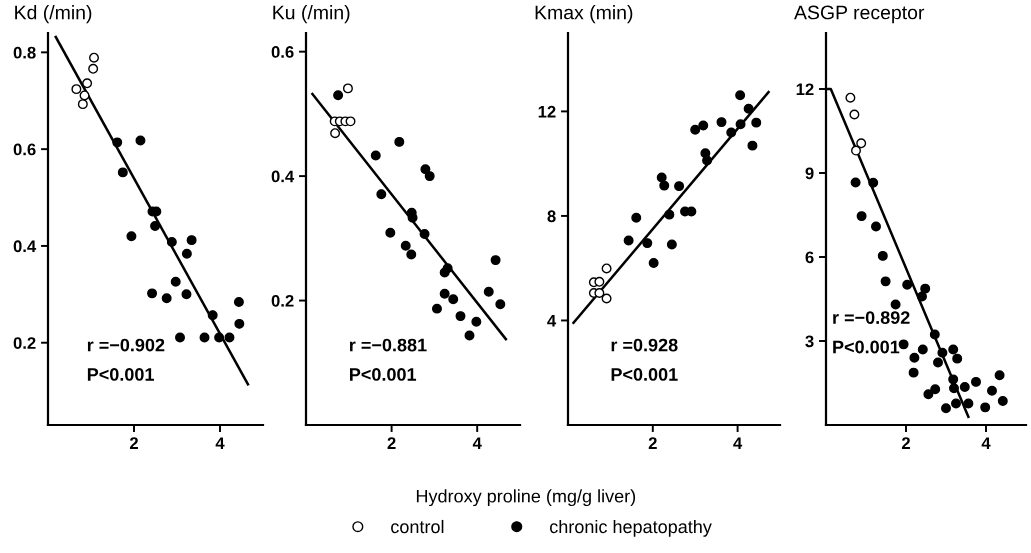 This screenshot has width=1031, height=553. Describe the element at coordinates (644, 345) in the screenshot. I see `annotation: r =0.928` at that location.